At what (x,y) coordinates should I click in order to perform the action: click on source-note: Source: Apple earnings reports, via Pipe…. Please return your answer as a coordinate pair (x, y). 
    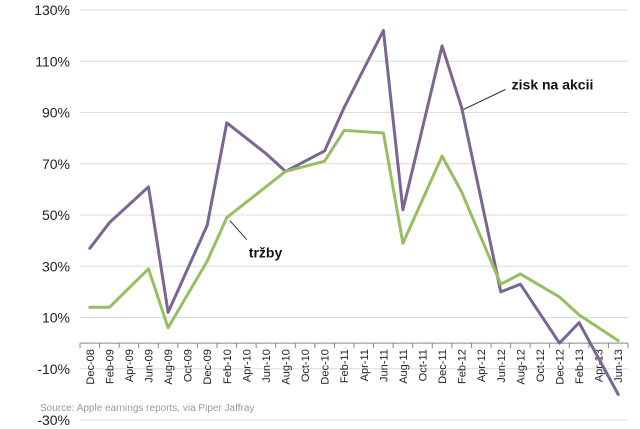
    Looking at the image, I should click on (147, 408).